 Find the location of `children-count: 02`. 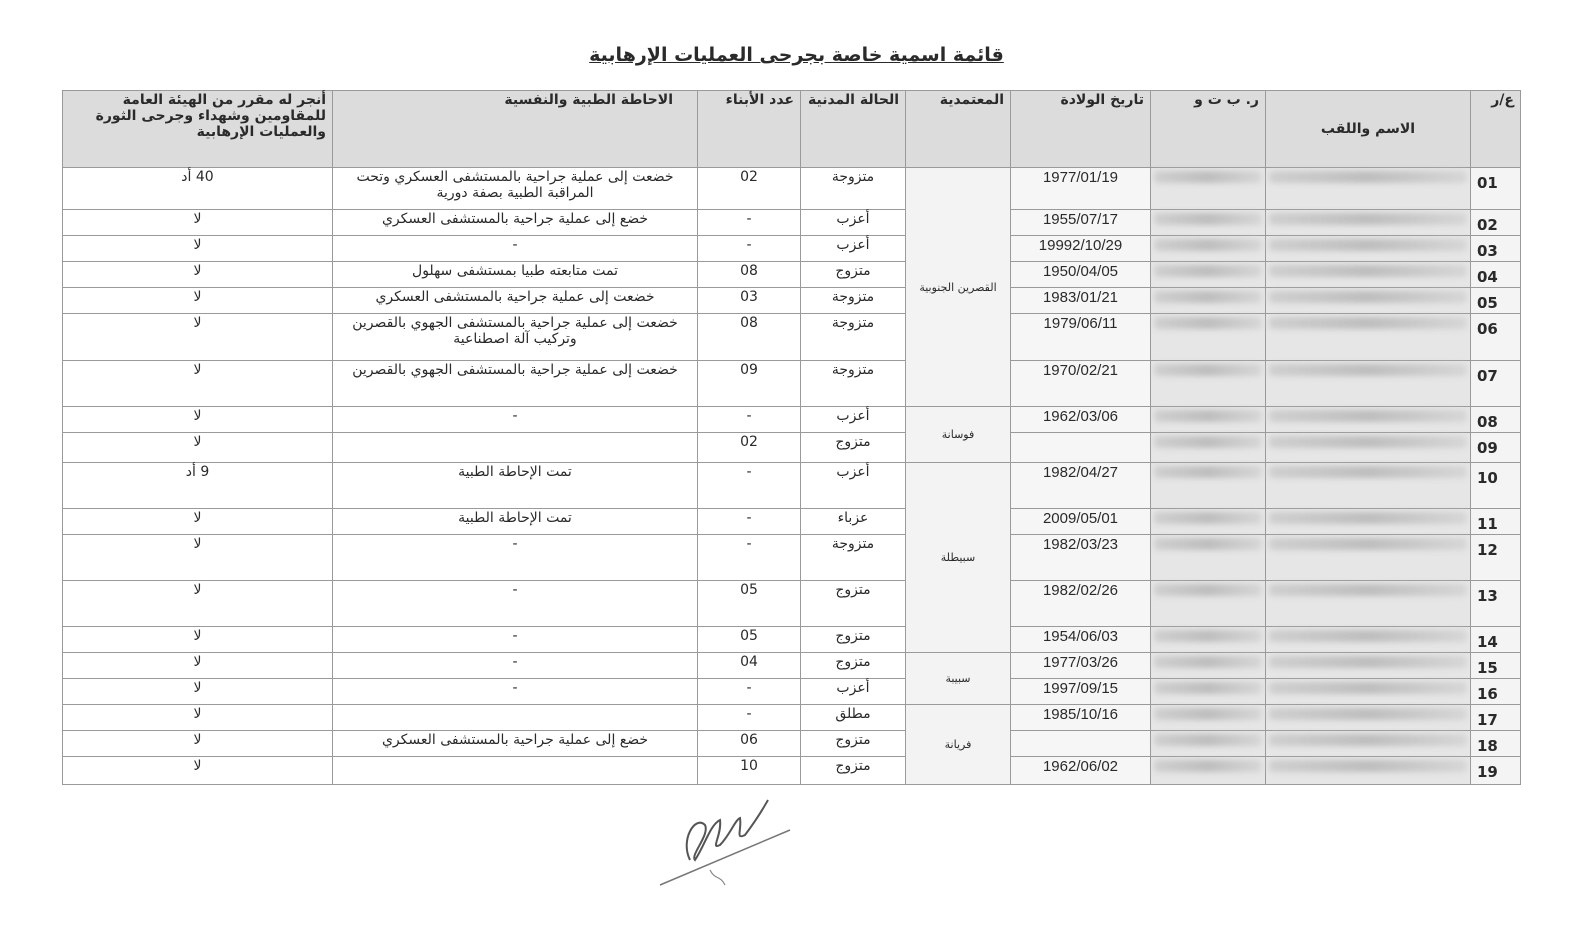

children-count: 02 is located at coordinates (749, 188).